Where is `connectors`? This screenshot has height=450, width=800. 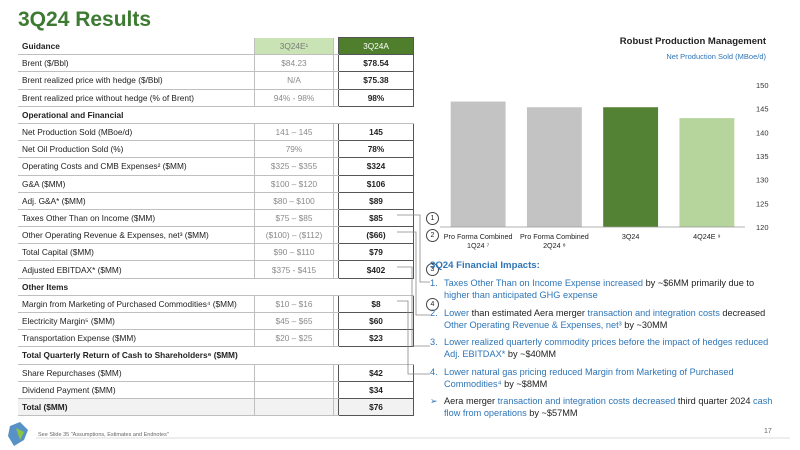
connectors is located at coordinates (413, 294).